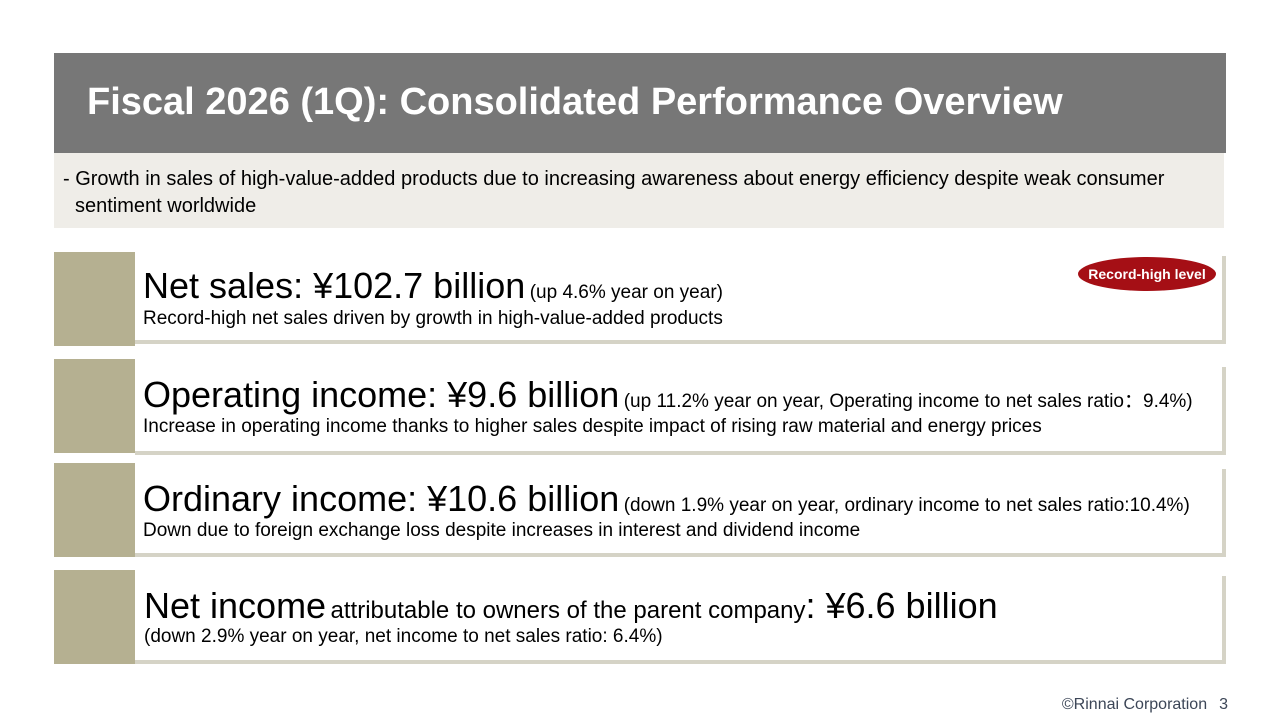 This screenshot has height=720, width=1280. What do you see at coordinates (235, 605) in the screenshot?
I see `net-income-headline-a: Net income` at bounding box center [235, 605].